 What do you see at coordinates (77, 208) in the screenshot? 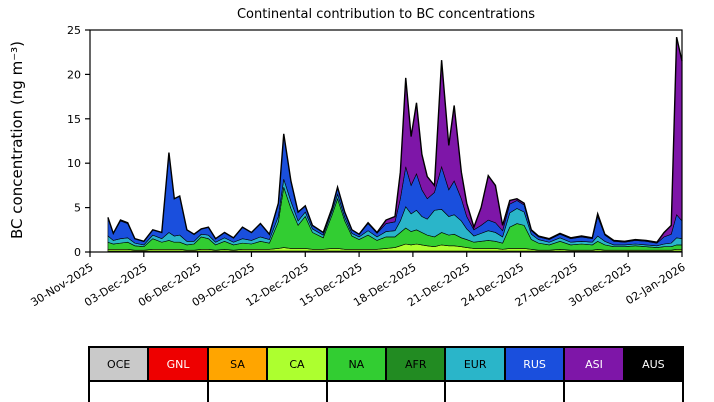
I see `y-tick-label: 5` at bounding box center [77, 208].